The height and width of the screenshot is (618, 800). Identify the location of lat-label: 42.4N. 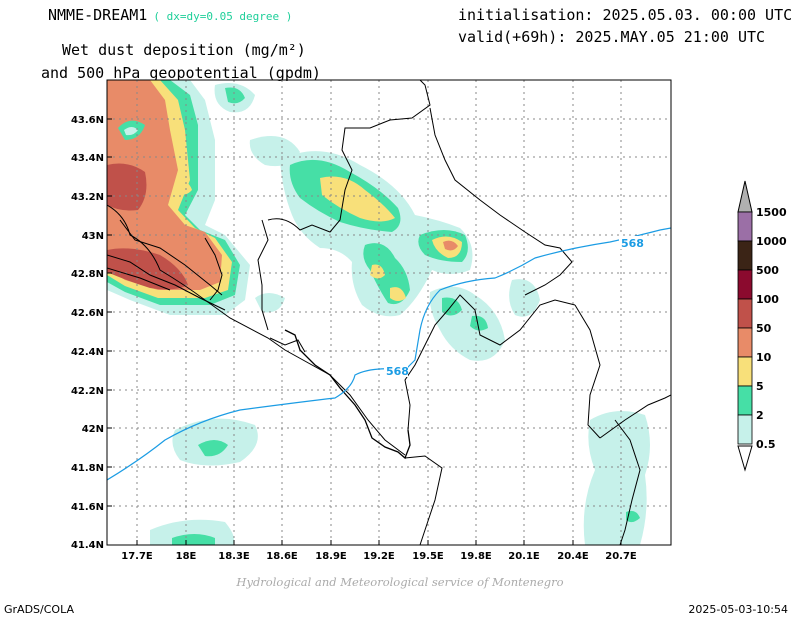
(87, 352).